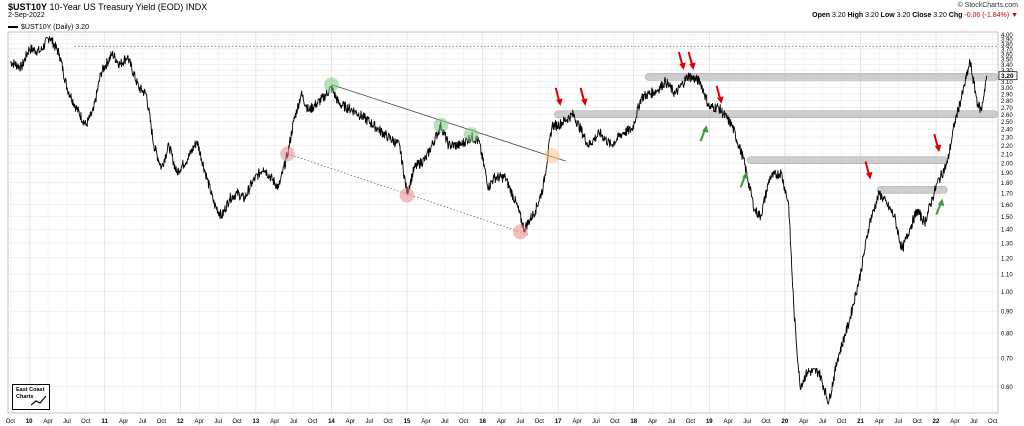  Describe the element at coordinates (1007, 123) in the screenshot. I see `y-tick-label: 2.50` at that location.